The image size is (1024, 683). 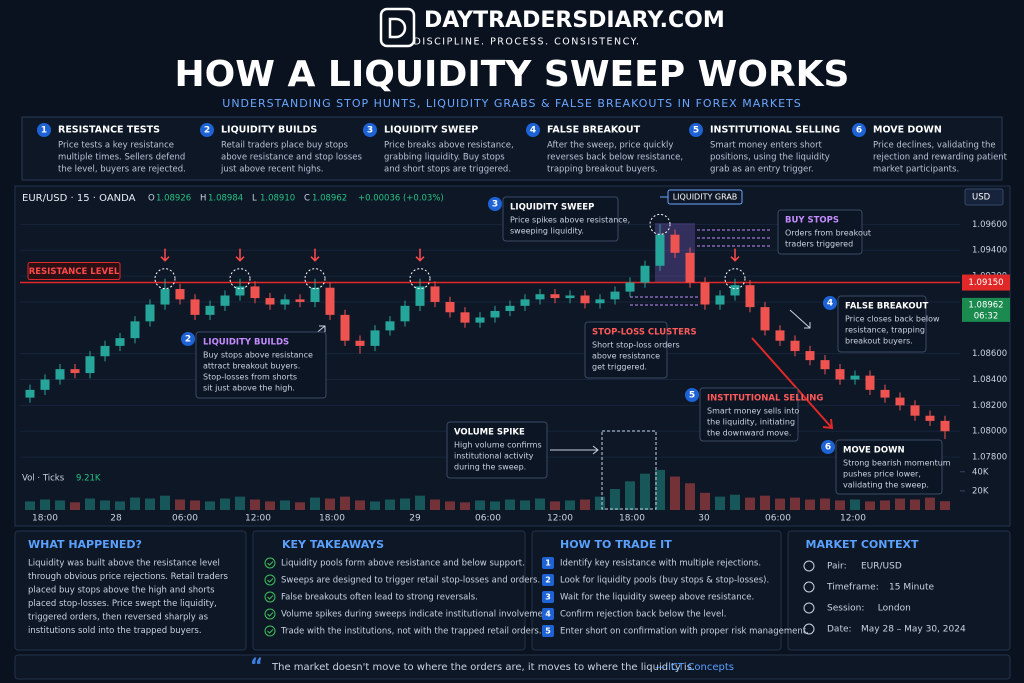 I want to click on step-text: positions, using the liquidity, so click(x=770, y=158).